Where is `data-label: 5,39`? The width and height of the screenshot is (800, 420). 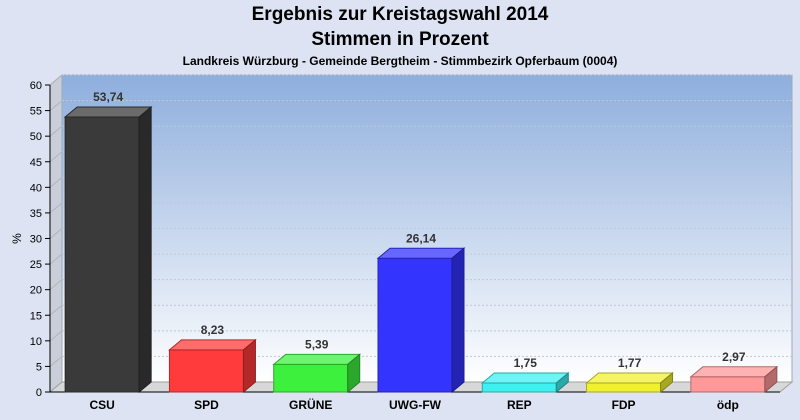 data-label: 5,39 is located at coordinates (317, 344).